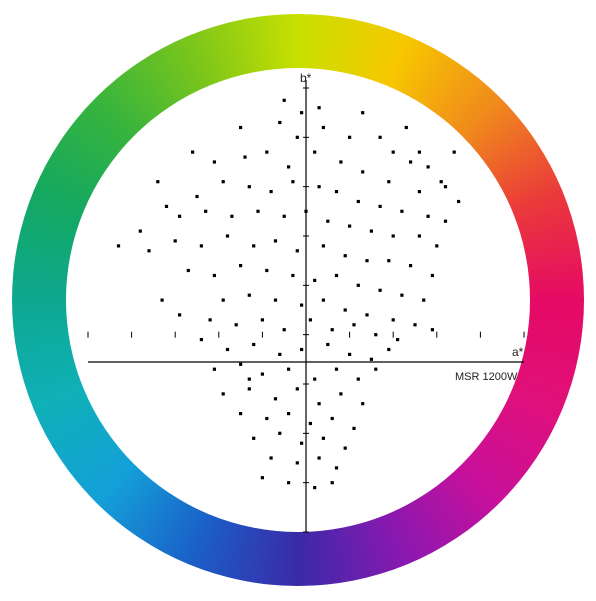 Image resolution: width=596 pixels, height=601 pixels. Describe the element at coordinates (306, 310) in the screenshot. I see `y-axis-ticks` at that location.